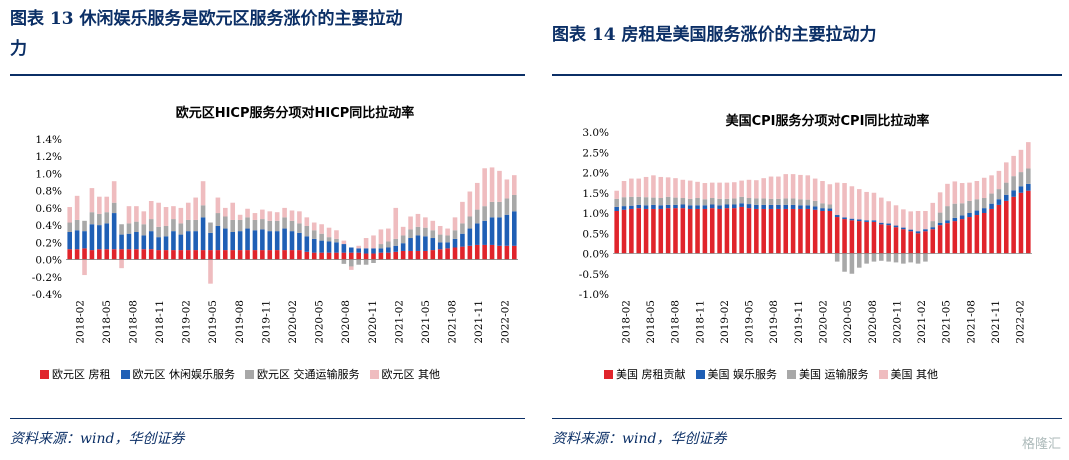 This screenshot has width=1069, height=460. Describe the element at coordinates (883, 374) in the screenshot. I see `right-legend-swatch` at that location.